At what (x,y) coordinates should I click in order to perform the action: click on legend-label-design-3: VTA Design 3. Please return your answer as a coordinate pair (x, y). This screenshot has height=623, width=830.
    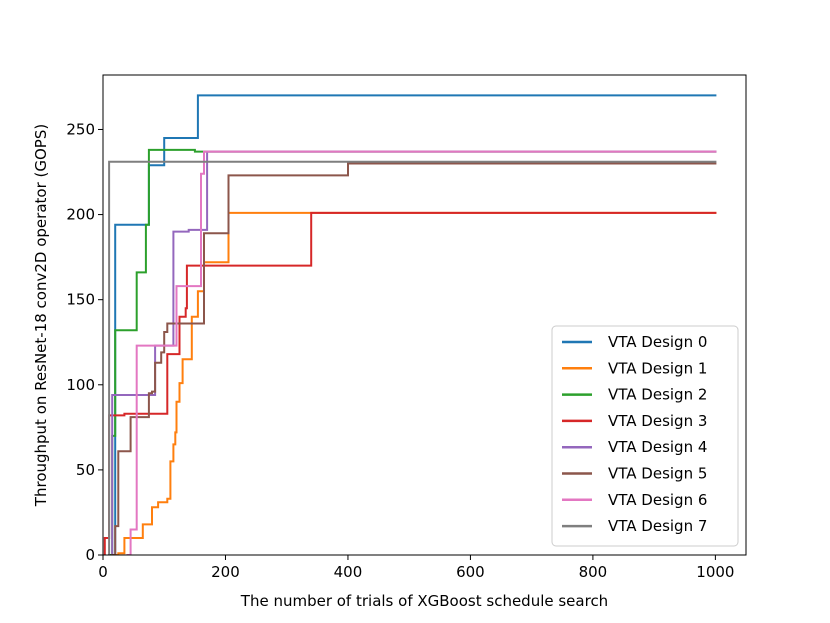
    Looking at the image, I should click on (657, 421).